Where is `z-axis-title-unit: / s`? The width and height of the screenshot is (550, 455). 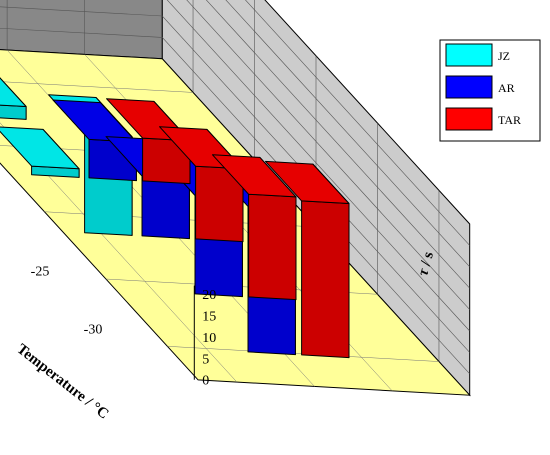 z-axis-title-unit: / s is located at coordinates (427, 260).